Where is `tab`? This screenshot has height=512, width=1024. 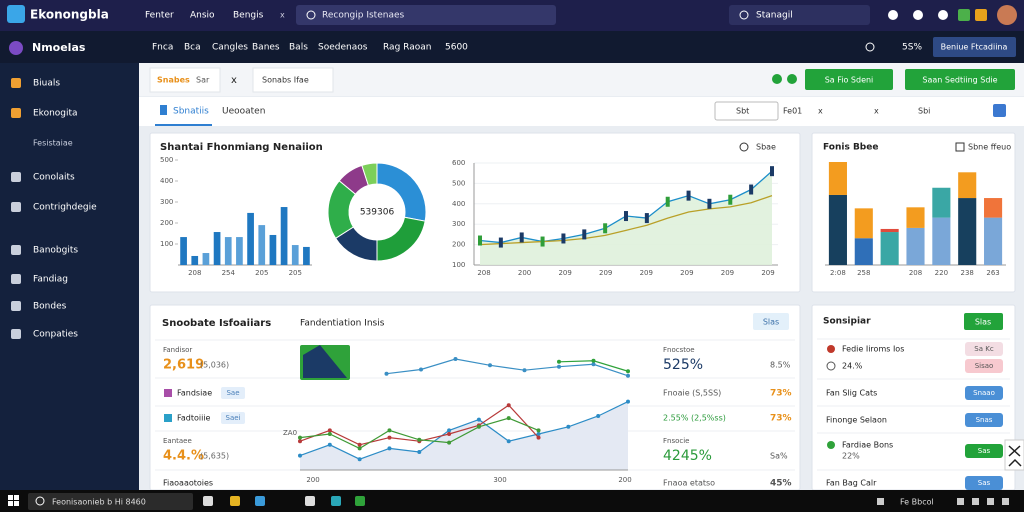 tab is located at coordinates (293, 80).